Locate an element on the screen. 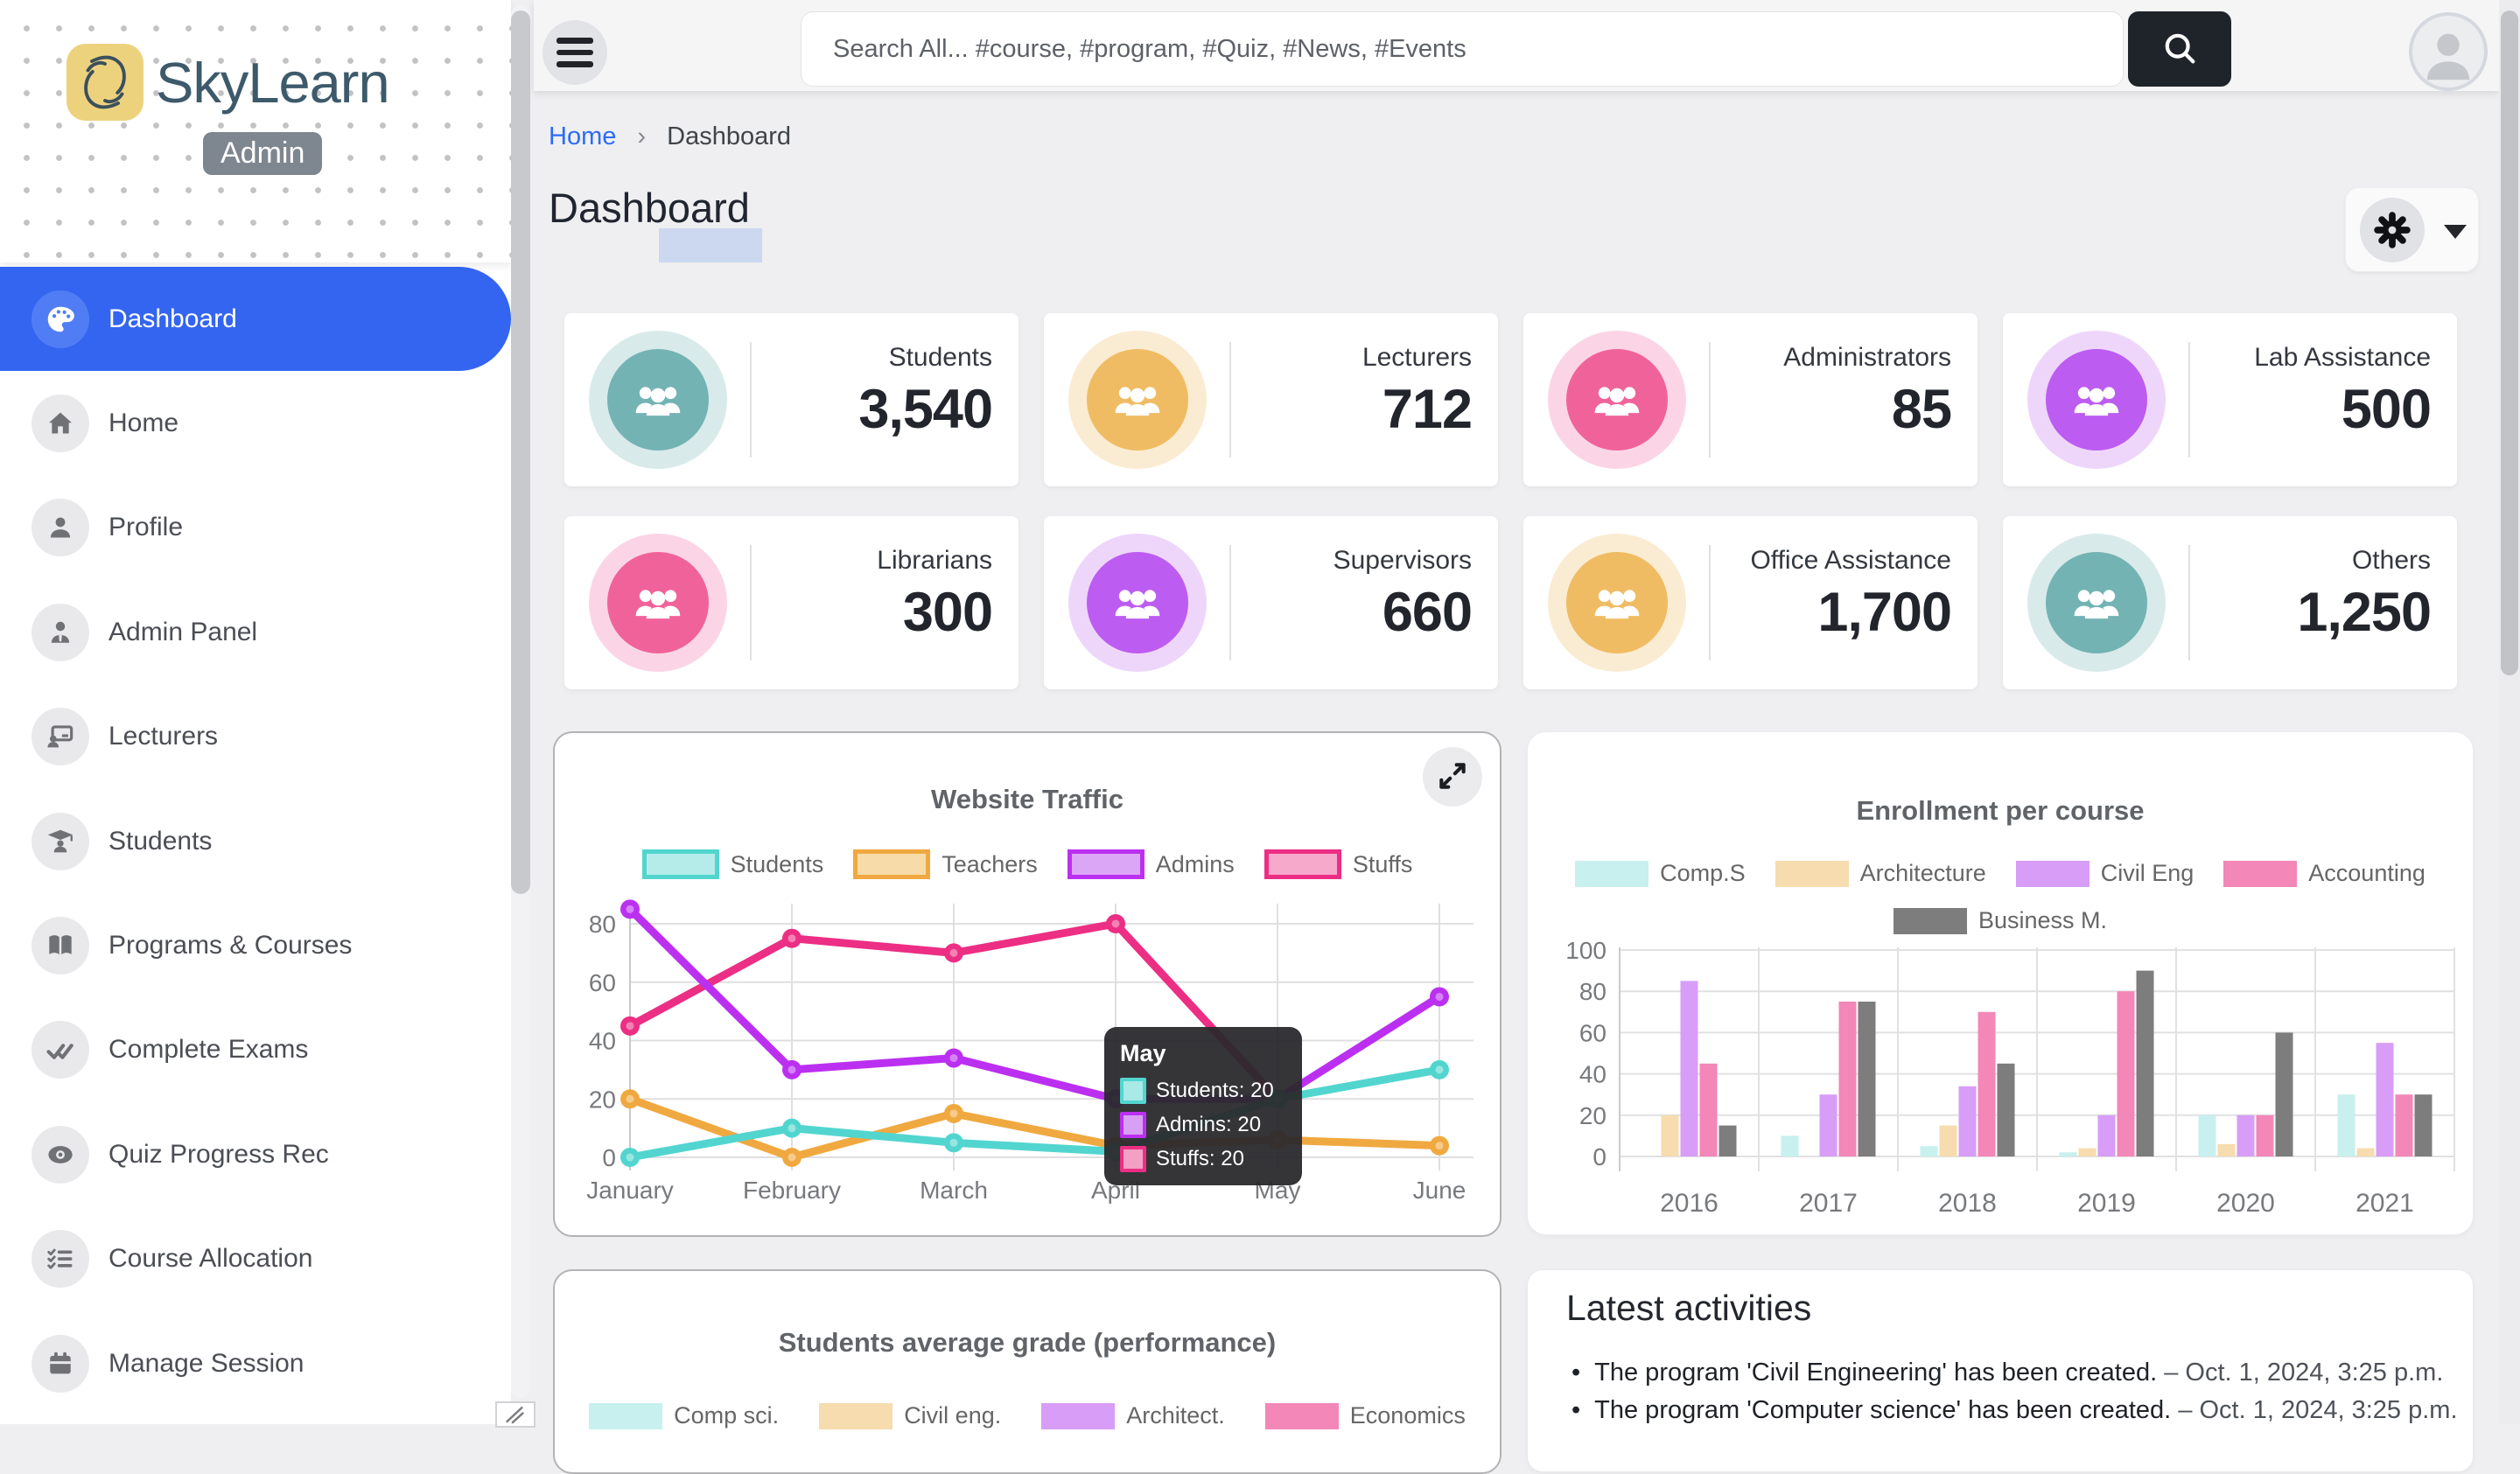  svg-text: February is located at coordinates (792, 1190).